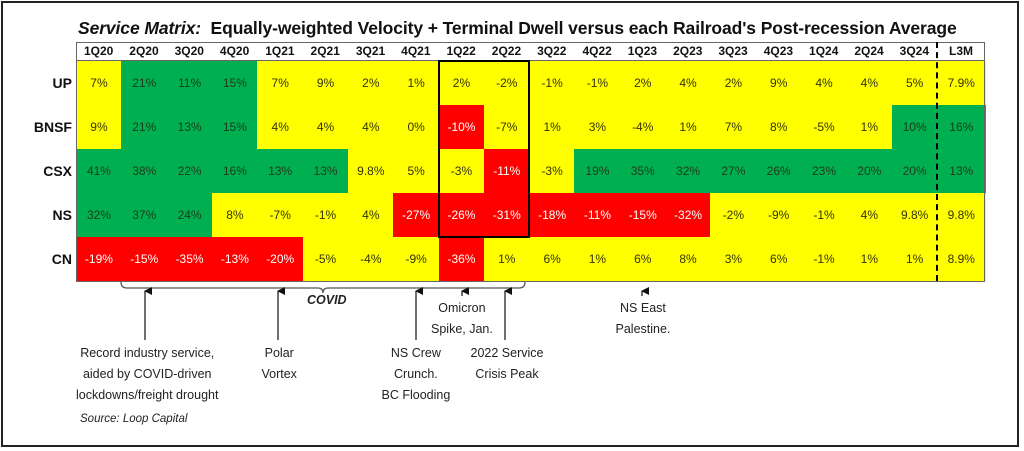  What do you see at coordinates (914, 215) in the screenshot?
I see `cell-ns-3q24: 9.8%` at bounding box center [914, 215].